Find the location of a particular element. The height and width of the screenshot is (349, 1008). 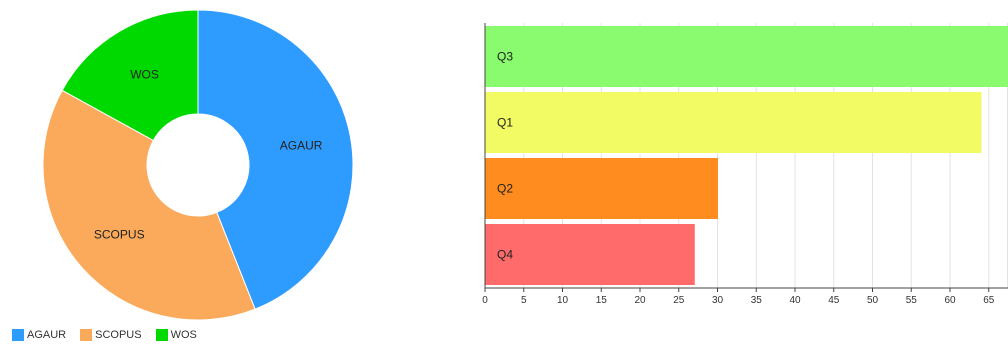

x-tick-label: 35 is located at coordinates (757, 300).